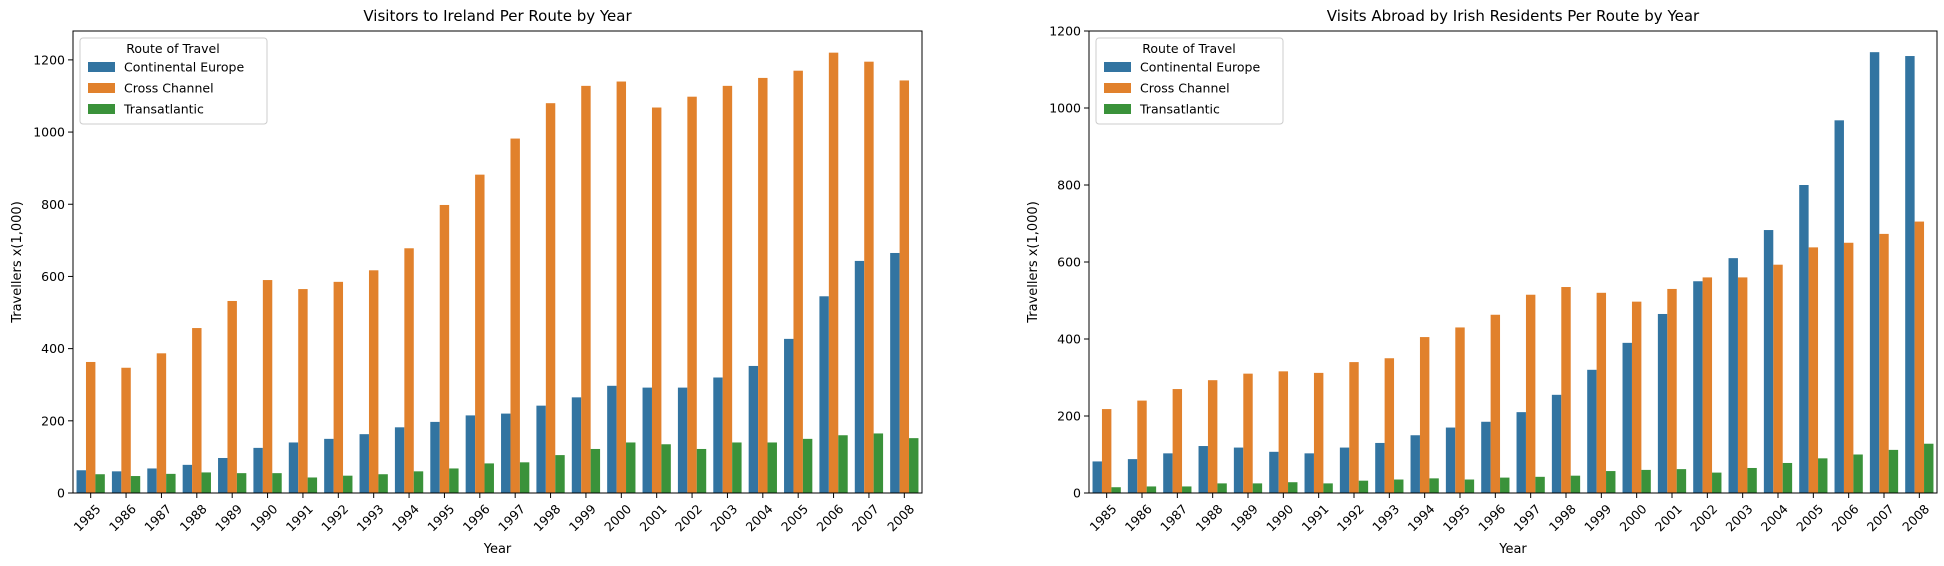  I want to click on bar-continental-europe-2001, so click(647, 440).